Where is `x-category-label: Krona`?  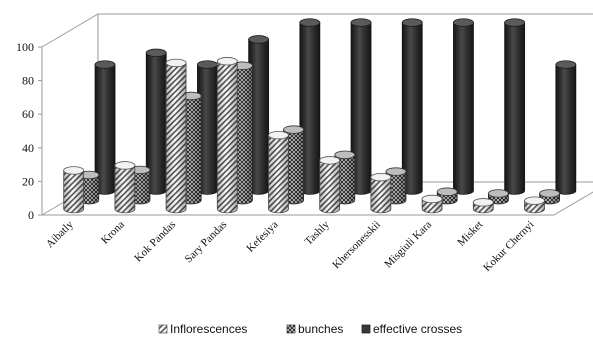
x-category-label: Krona is located at coordinates (113, 233).